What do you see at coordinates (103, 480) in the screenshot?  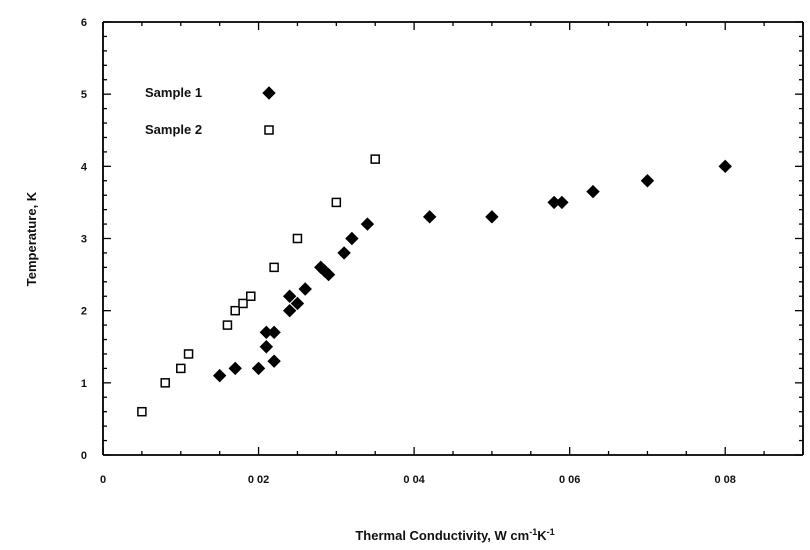 I see `x-tick-label: 0` at bounding box center [103, 480].